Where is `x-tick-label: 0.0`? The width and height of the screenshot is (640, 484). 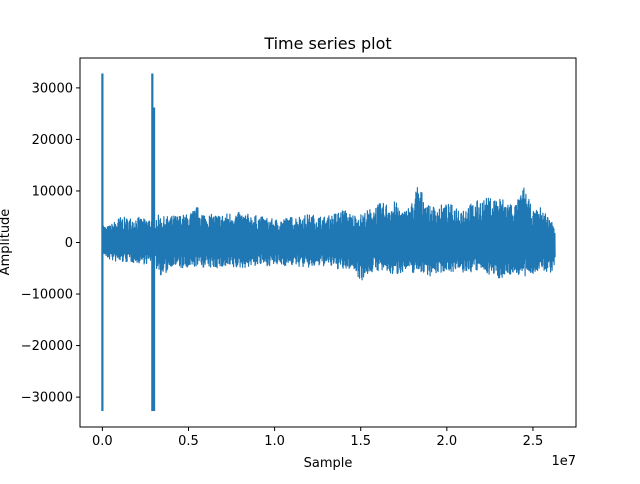
x-tick-label: 0.0 is located at coordinates (102, 441).